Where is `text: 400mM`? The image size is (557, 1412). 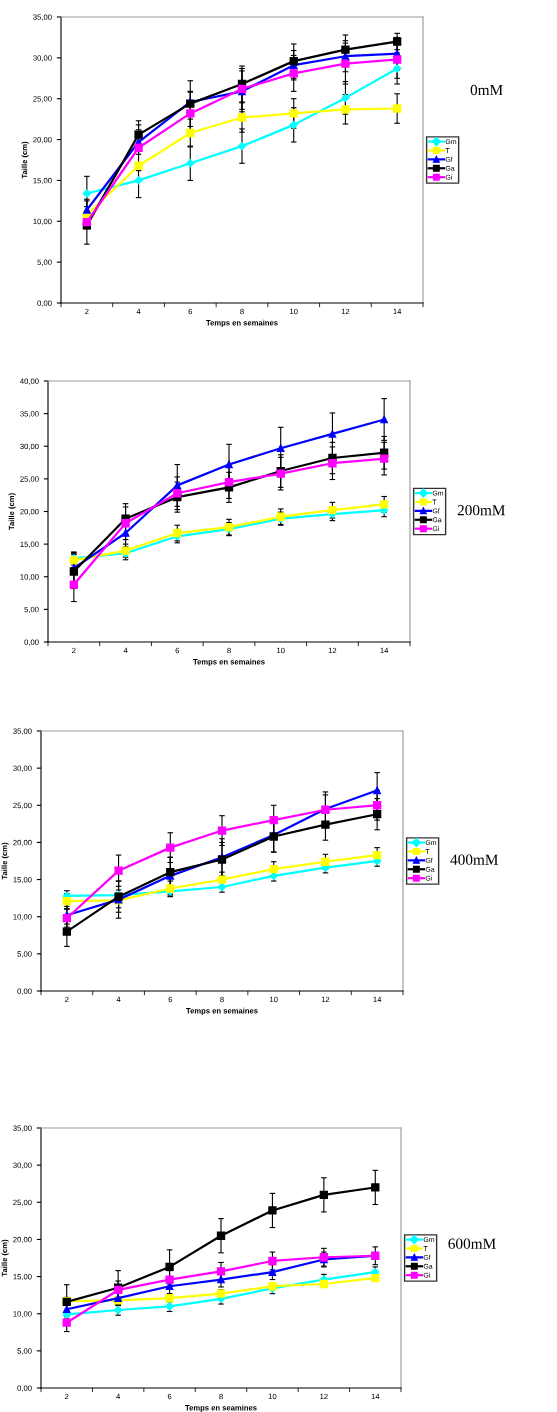 text: 400mM is located at coordinates (474, 859).